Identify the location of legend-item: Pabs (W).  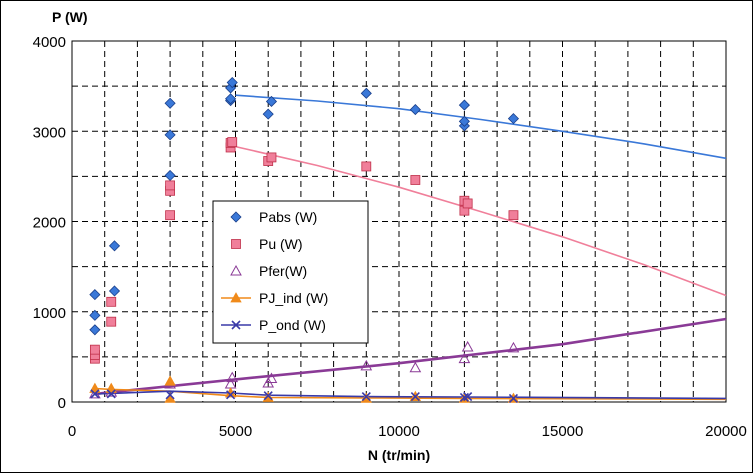
(273, 217).